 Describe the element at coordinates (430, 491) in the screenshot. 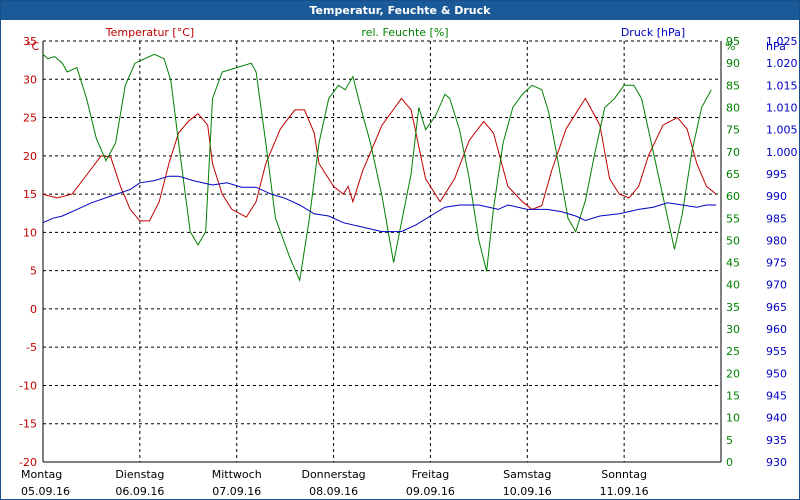

I see `x-tick-date: 09.09.16` at that location.